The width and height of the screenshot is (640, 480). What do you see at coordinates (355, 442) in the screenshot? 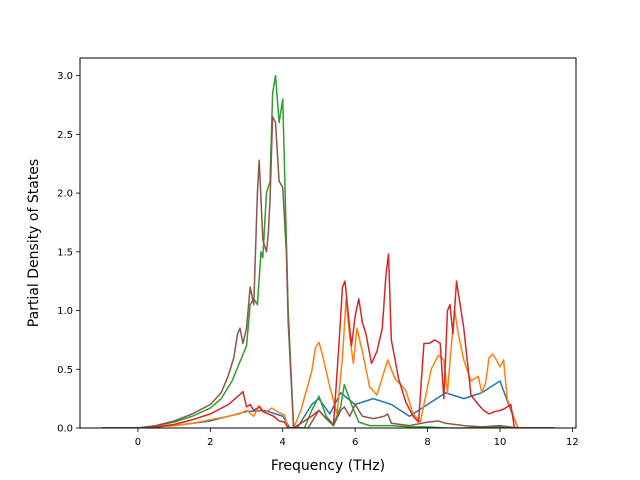
I see `x-tick-label: 6` at bounding box center [355, 442].